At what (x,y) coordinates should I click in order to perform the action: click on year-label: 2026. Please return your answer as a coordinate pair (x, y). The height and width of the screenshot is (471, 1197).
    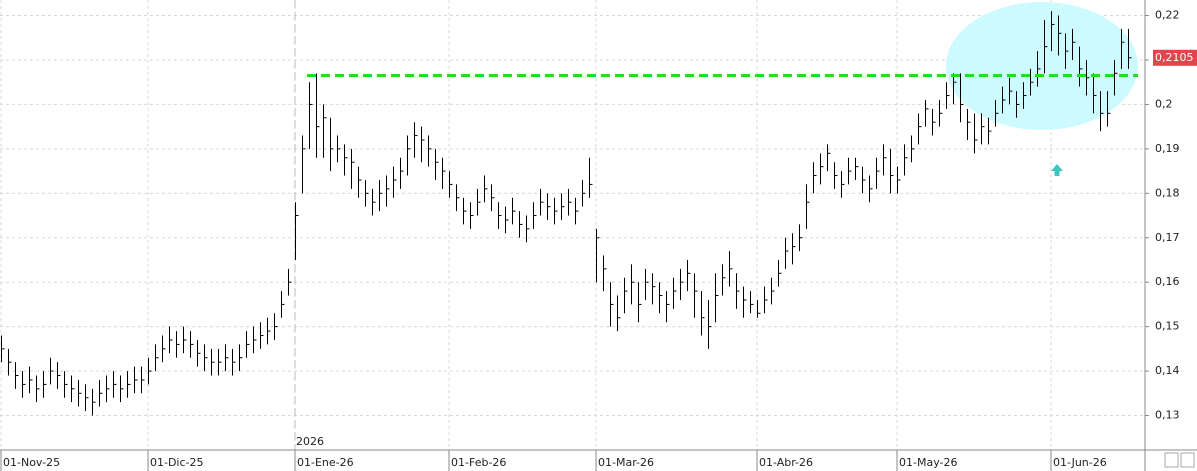
    Looking at the image, I should click on (310, 441).